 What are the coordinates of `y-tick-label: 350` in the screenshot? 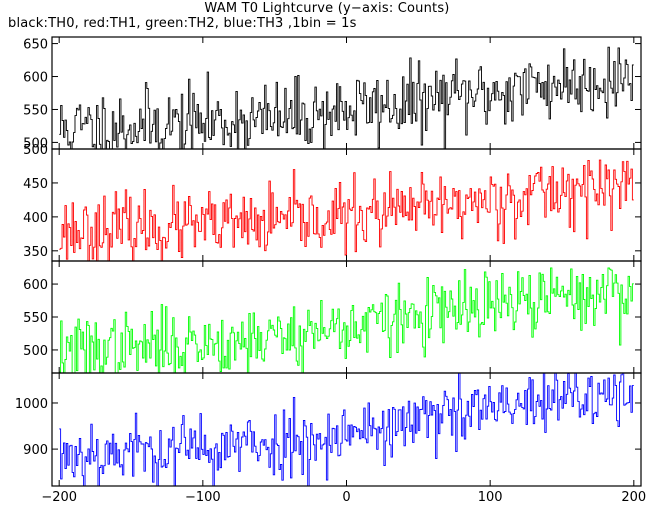 It's located at (35, 252).